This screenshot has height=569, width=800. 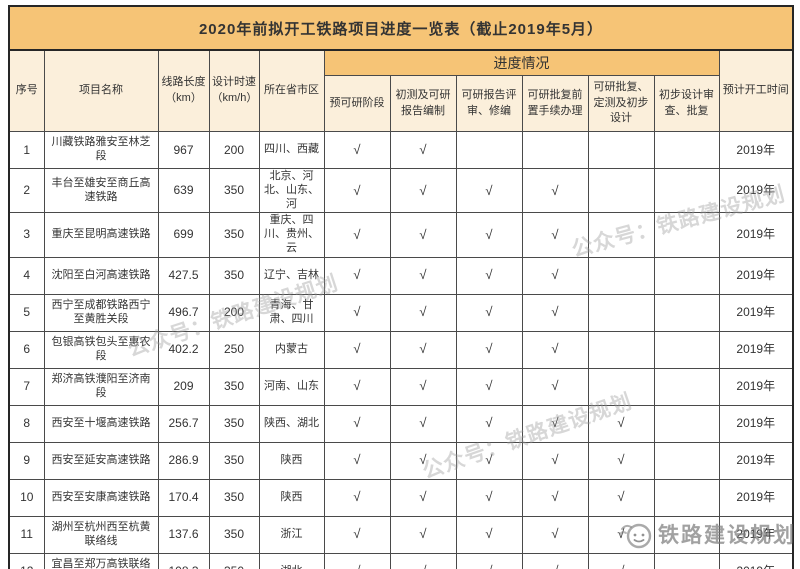 What do you see at coordinates (291, 534) in the screenshot?
I see `row-region: 浙江` at bounding box center [291, 534].